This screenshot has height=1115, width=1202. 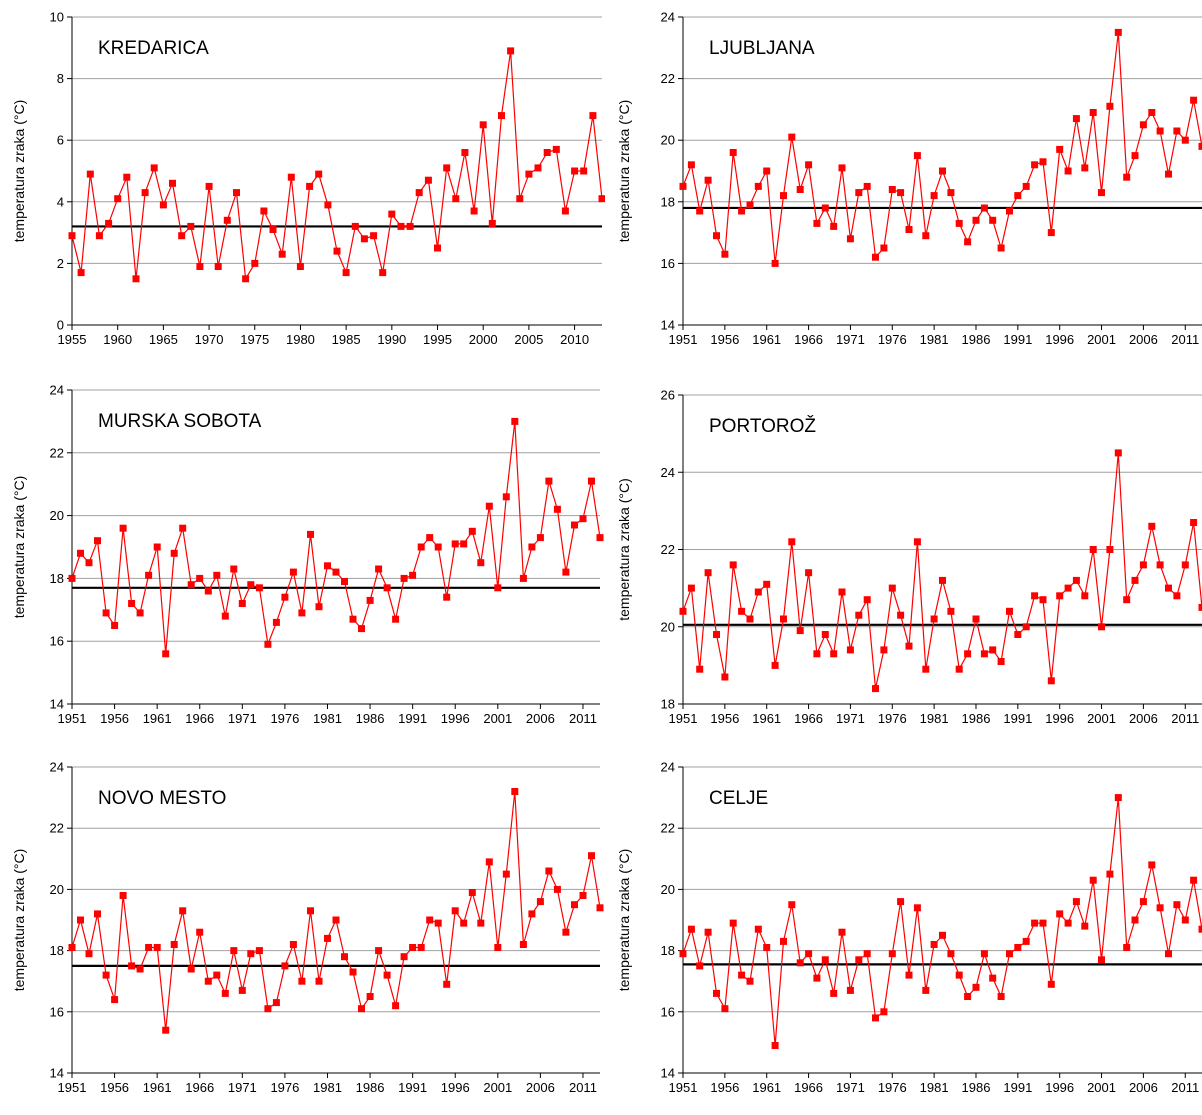 What do you see at coordinates (976, 339) in the screenshot?
I see `x-tick-label: 1986` at bounding box center [976, 339].